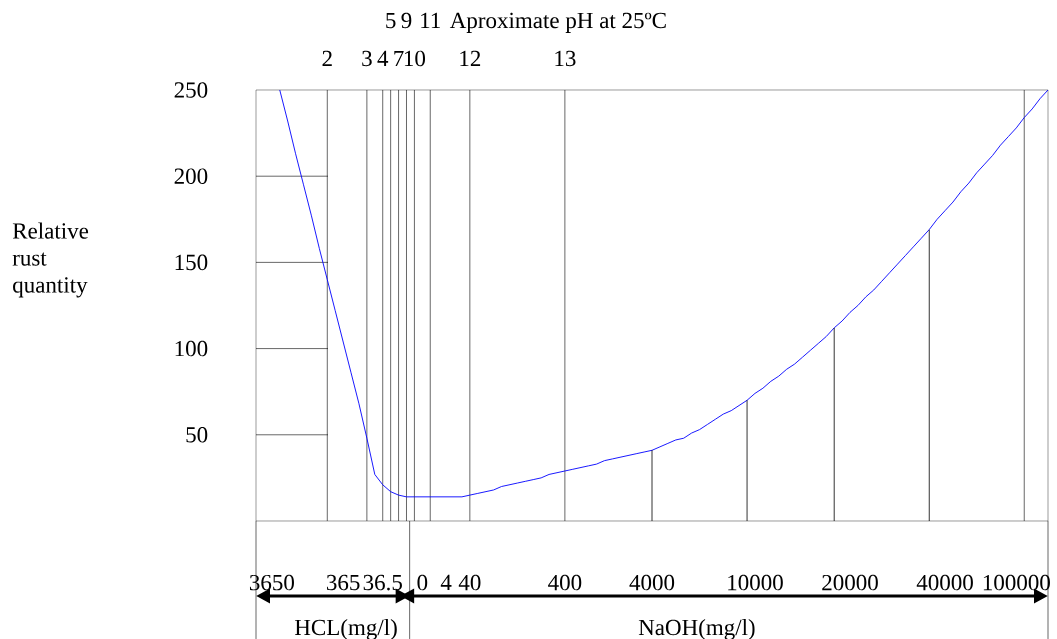 Image resolution: width=1057 pixels, height=639 pixels. I want to click on x-tick-label: 20000, so click(850, 582).